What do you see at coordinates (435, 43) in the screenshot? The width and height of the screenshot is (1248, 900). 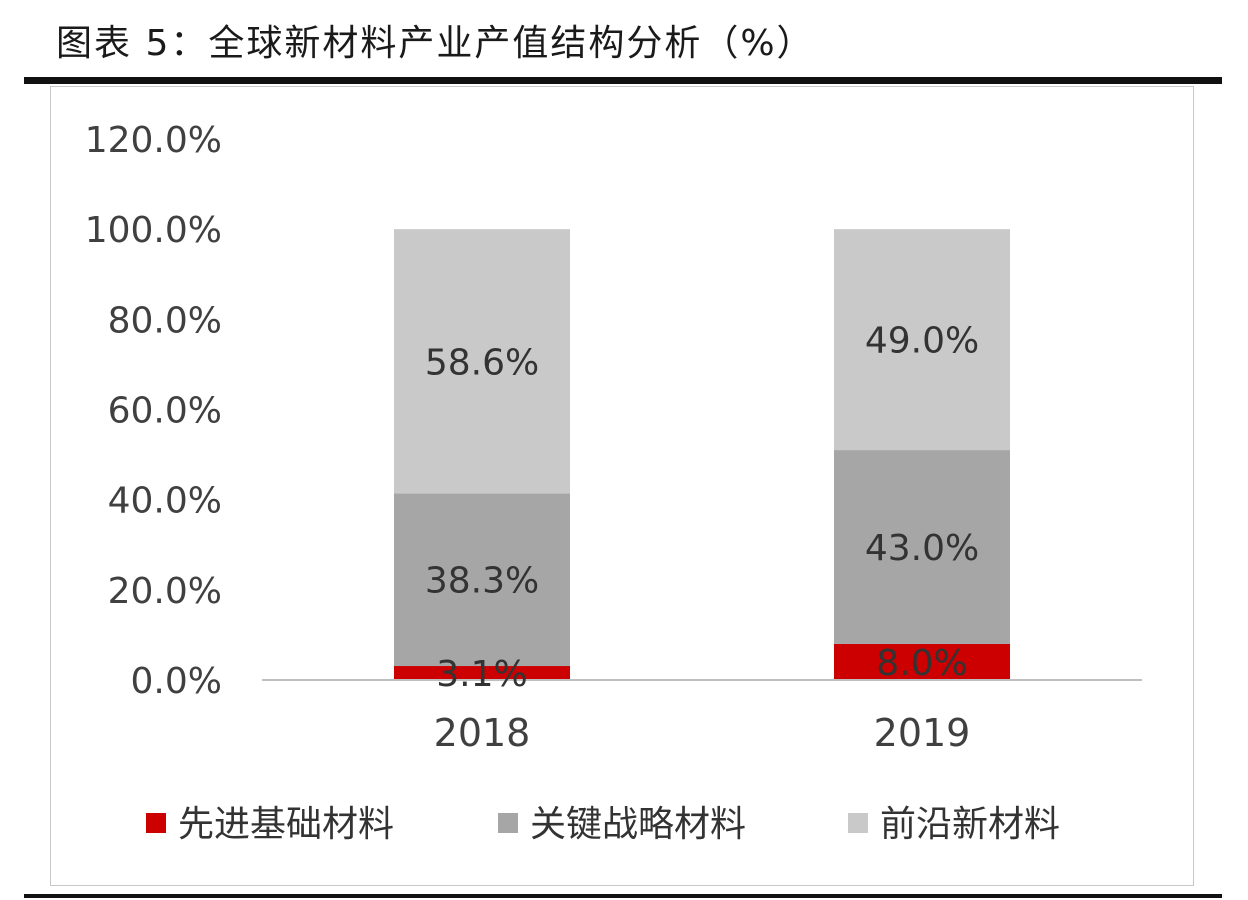 I see `chart-title: 图表 5：全球新材料产业产值结构分析（%）` at bounding box center [435, 43].